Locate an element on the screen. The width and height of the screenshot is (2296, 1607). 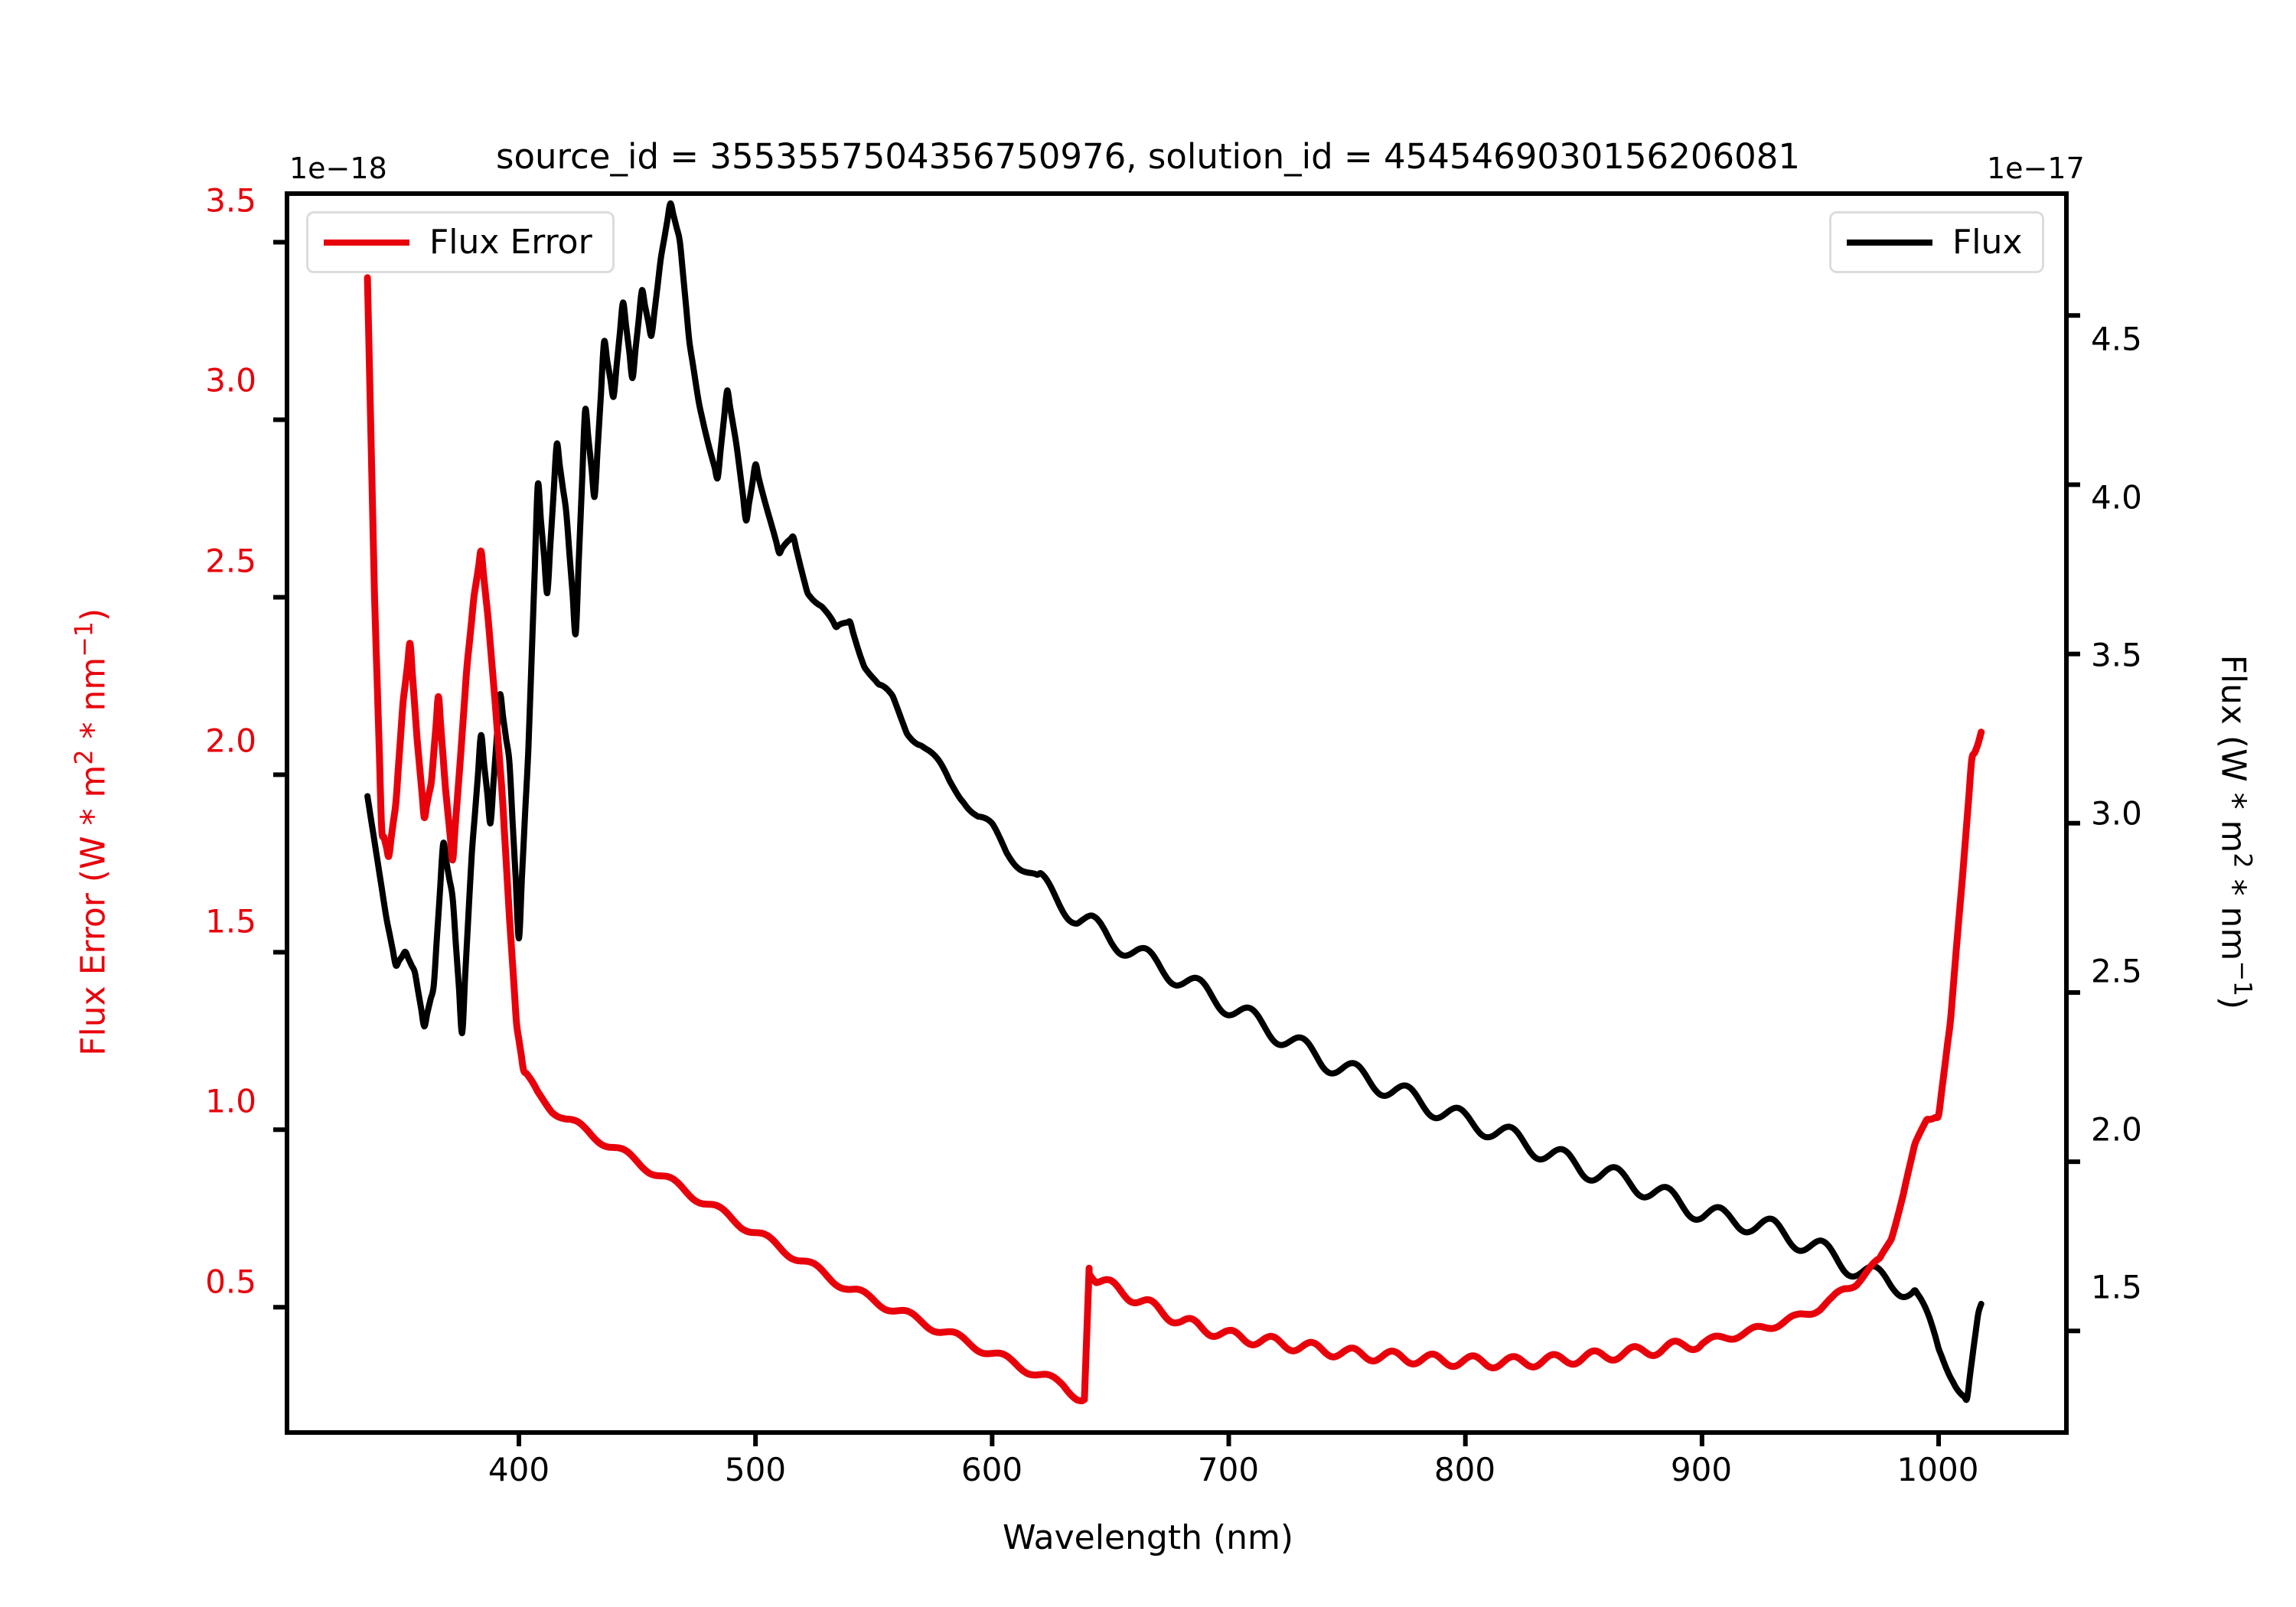
y-right-tick-label: 1.5 is located at coordinates (2116, 1287).